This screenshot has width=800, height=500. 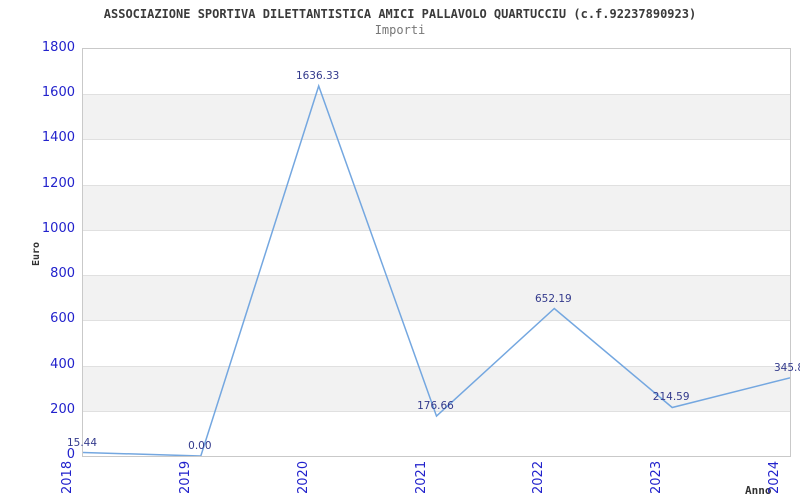 What do you see at coordinates (786, 367) in the screenshot?
I see `data-point-label: 345.8` at bounding box center [786, 367].